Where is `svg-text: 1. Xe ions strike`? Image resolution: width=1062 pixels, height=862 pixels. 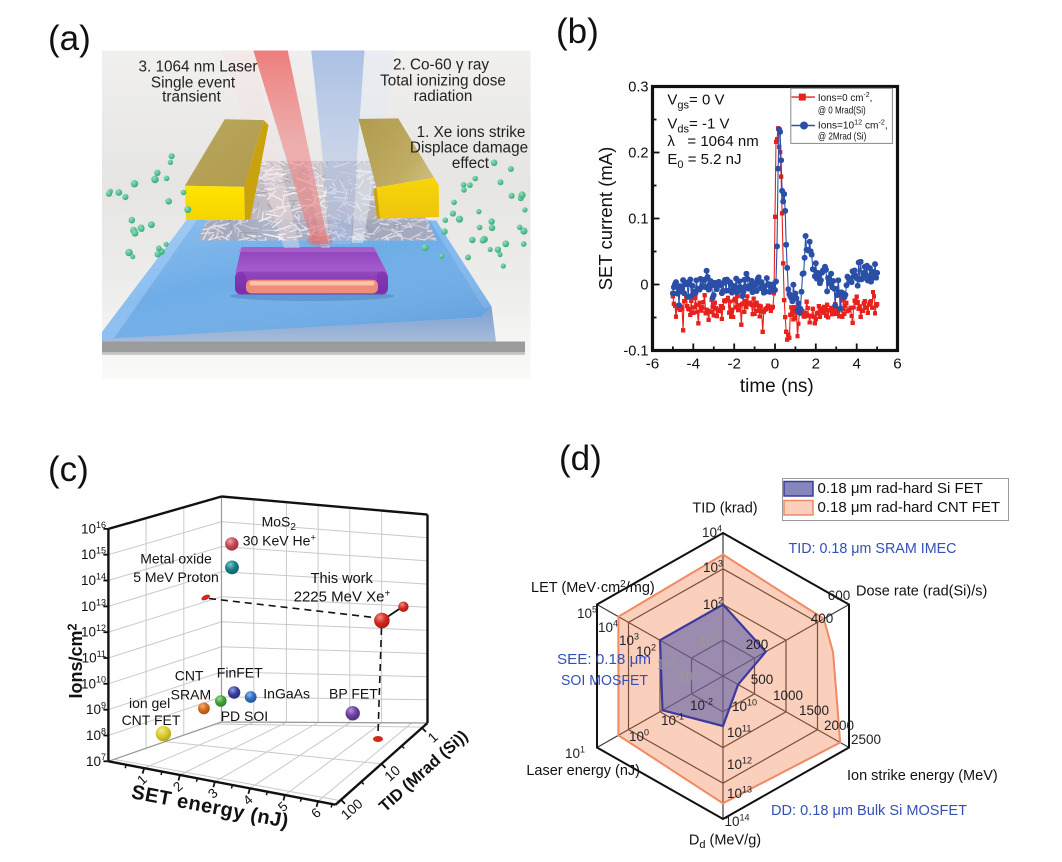 svg-text: 1. Xe ions strike is located at coordinates (471, 132).